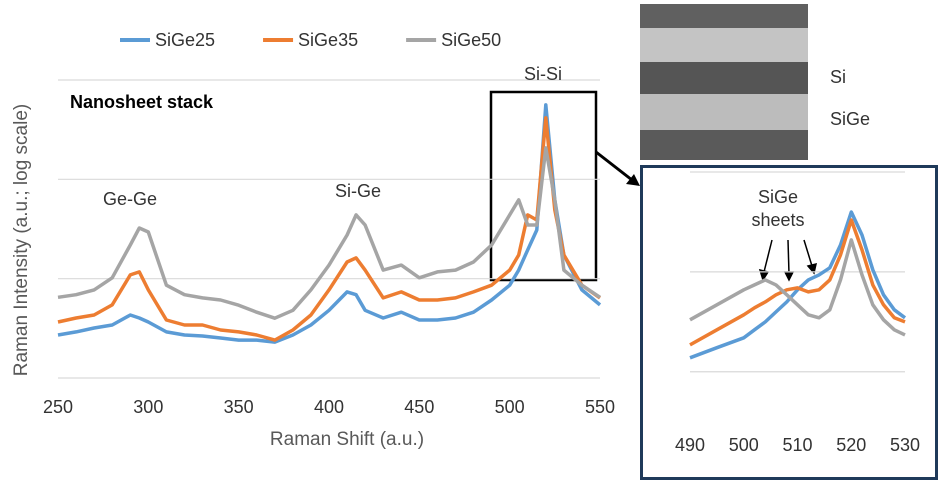  What do you see at coordinates (690, 445) in the screenshot?
I see `x-tick-label: 490` at bounding box center [690, 445].